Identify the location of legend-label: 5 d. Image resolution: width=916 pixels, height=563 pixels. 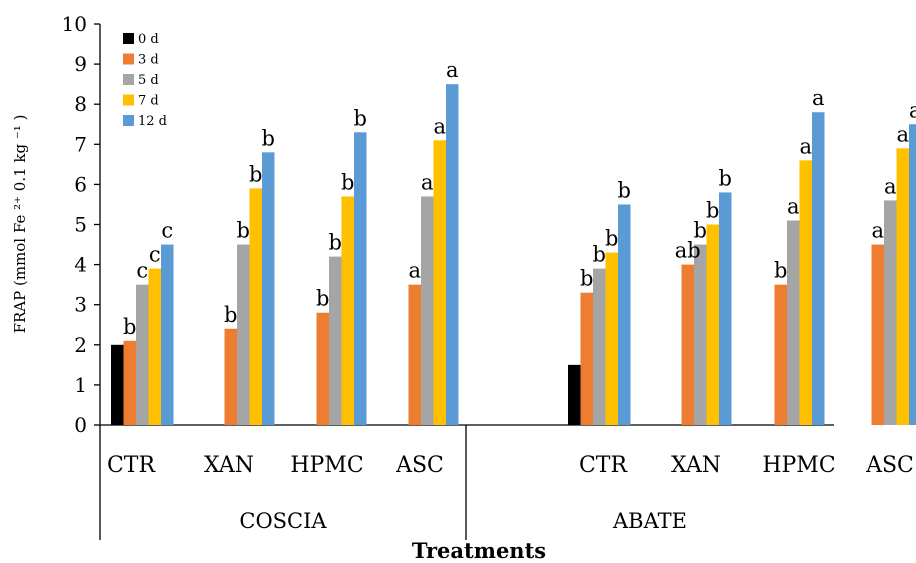
(148, 80).